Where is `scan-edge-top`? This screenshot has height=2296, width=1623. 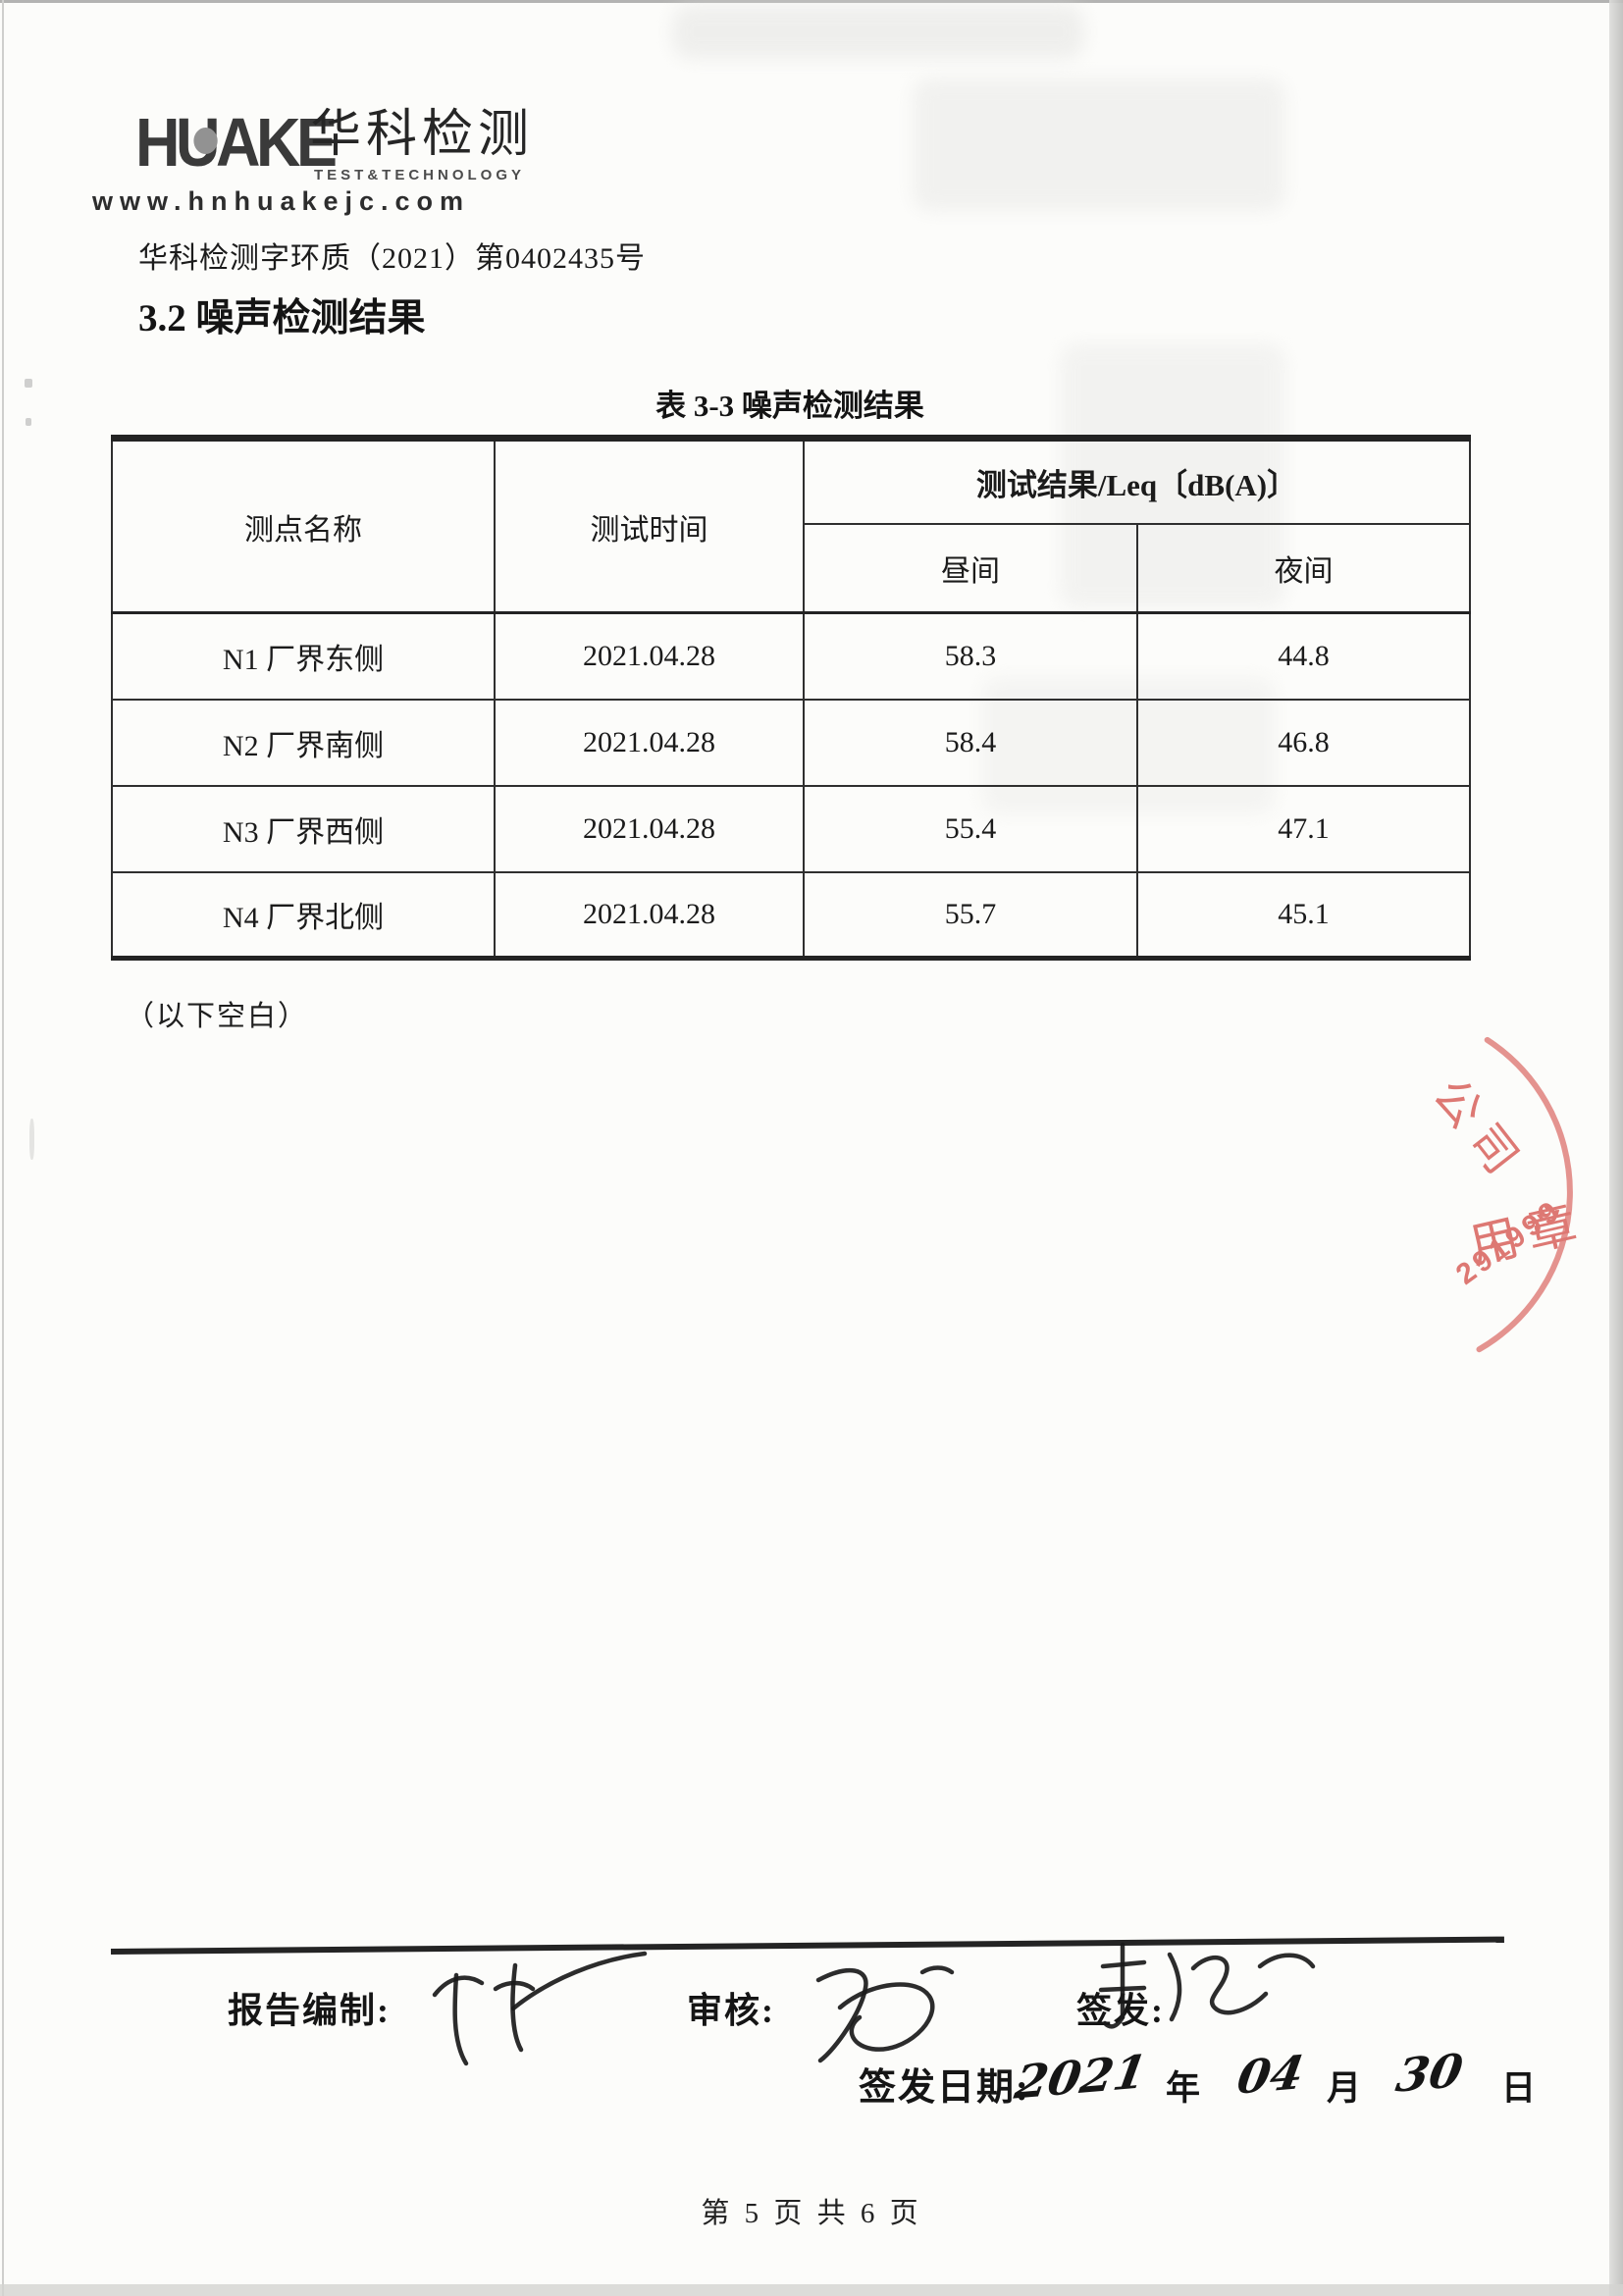 scan-edge-top is located at coordinates (811, 1).